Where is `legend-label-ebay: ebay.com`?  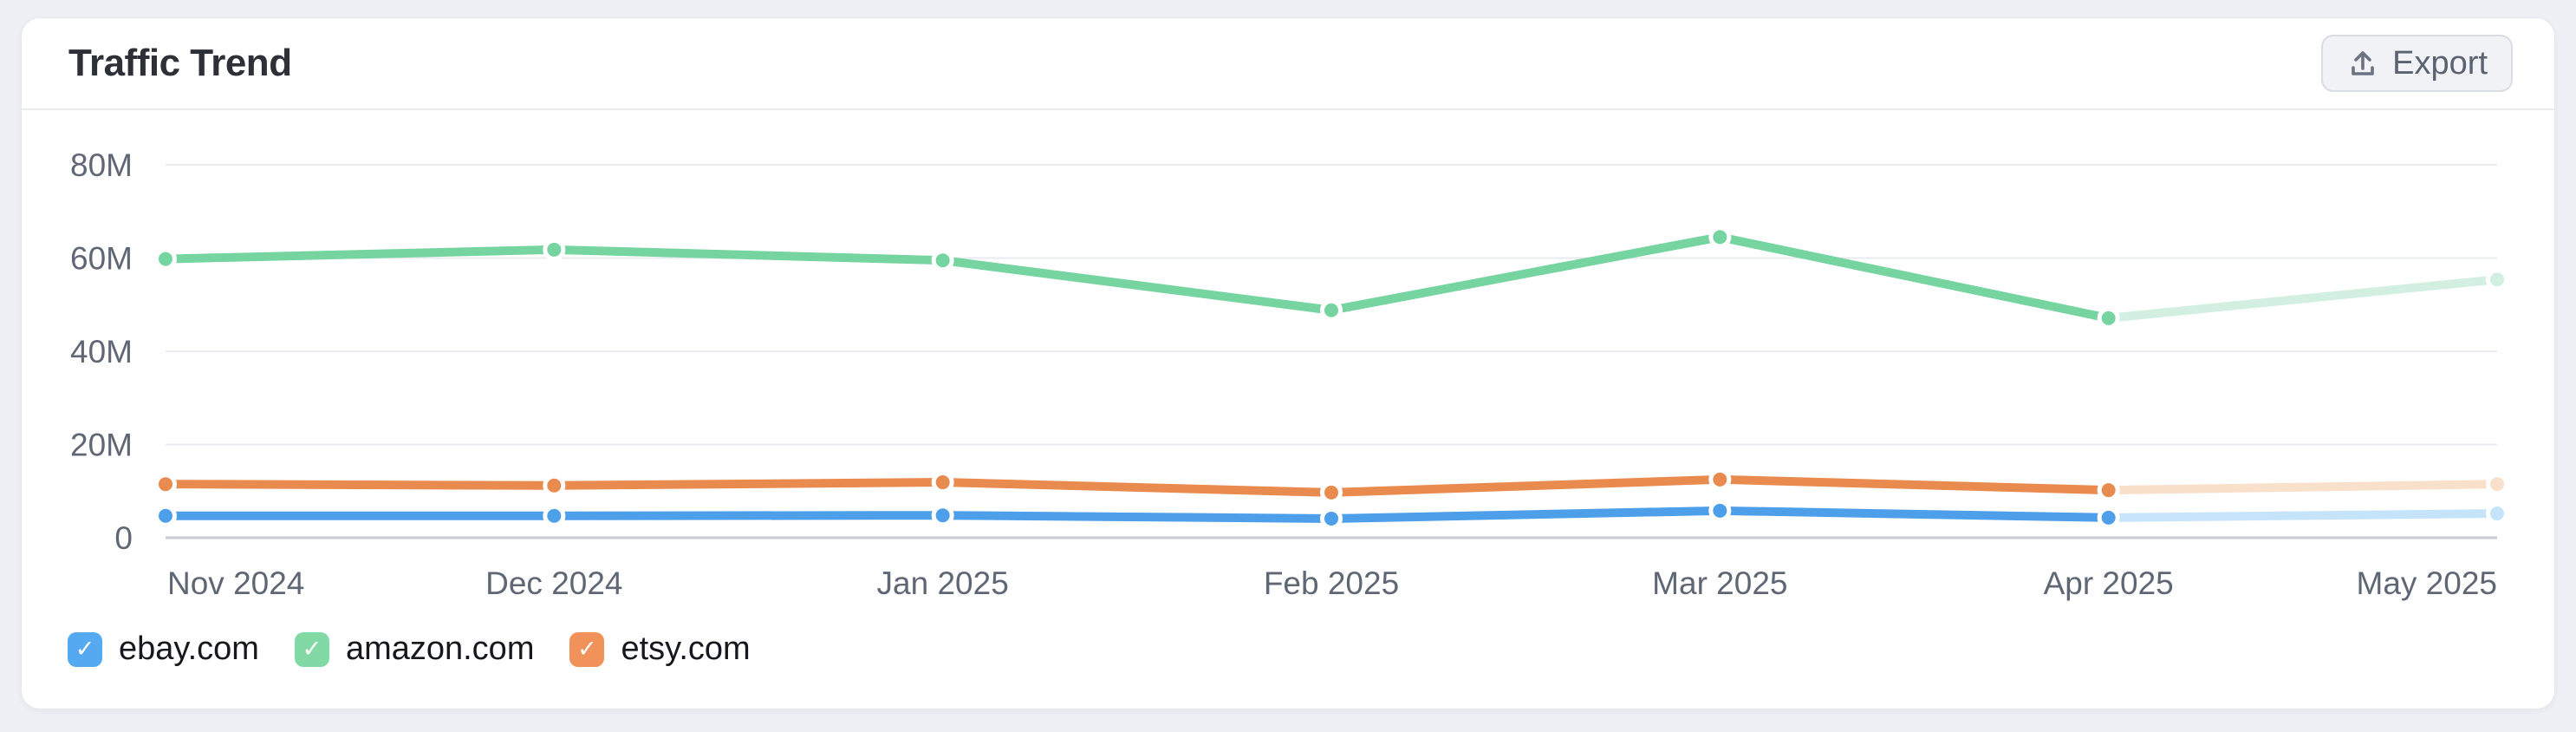
legend-label-ebay: ebay.com is located at coordinates (189, 649).